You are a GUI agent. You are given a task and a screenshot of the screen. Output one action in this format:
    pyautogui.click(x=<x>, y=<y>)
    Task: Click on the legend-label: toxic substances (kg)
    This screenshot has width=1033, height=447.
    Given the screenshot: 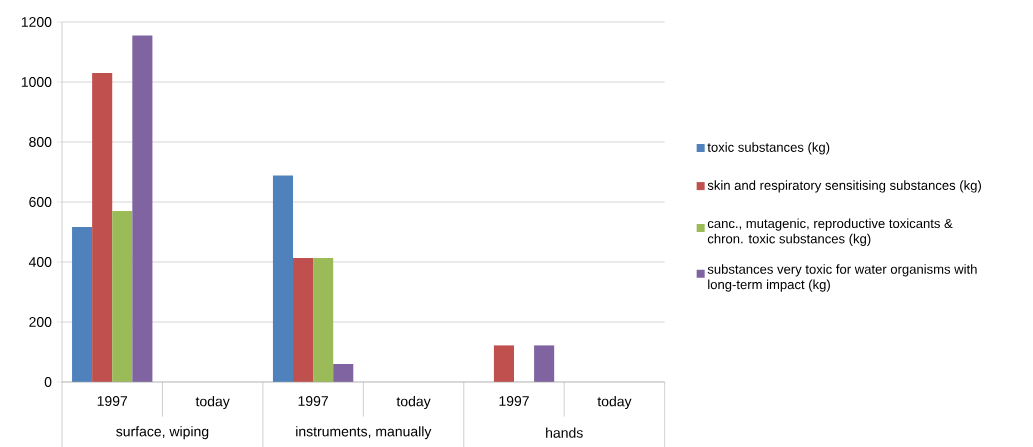 What is the action you would take?
    pyautogui.click(x=768, y=148)
    